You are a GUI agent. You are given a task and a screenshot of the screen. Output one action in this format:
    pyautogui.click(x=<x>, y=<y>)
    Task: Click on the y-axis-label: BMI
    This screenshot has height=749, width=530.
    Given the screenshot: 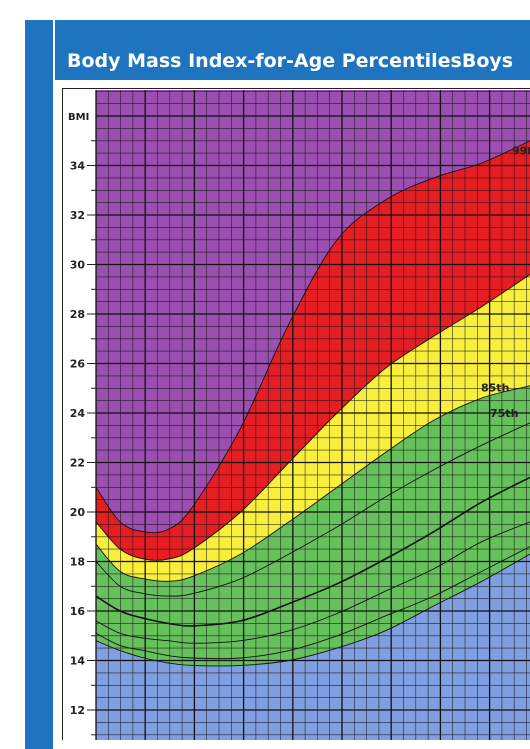 What is the action you would take?
    pyautogui.click(x=78, y=117)
    